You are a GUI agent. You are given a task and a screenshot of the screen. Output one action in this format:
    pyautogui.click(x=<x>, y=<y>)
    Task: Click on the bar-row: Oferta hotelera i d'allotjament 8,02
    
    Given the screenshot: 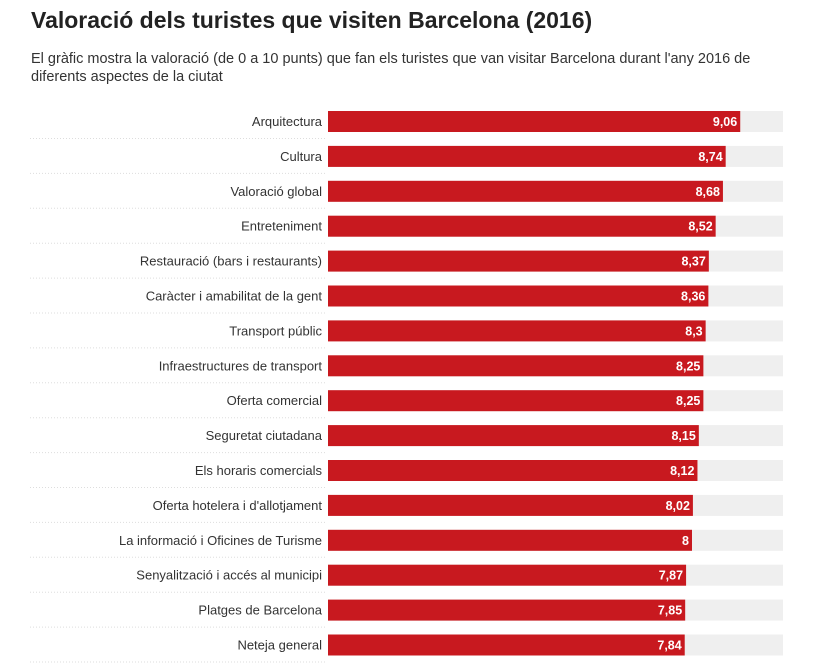 What is the action you would take?
    pyautogui.click(x=406, y=508)
    